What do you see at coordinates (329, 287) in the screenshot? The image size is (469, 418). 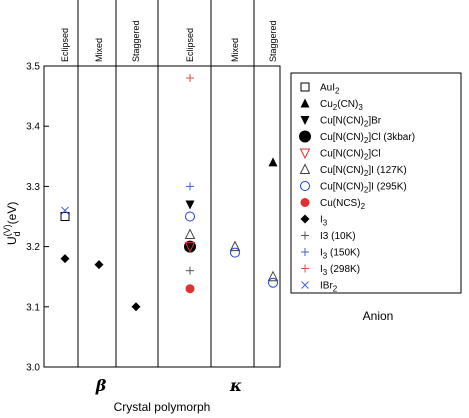 I see `legend-entry-label: IBr2` at bounding box center [329, 287].